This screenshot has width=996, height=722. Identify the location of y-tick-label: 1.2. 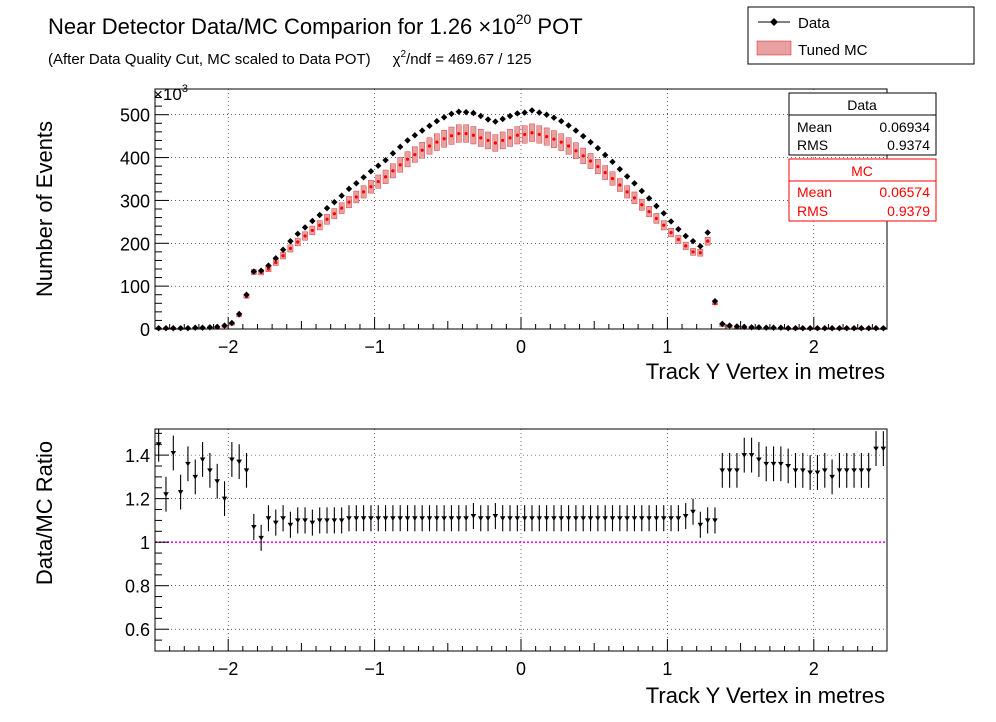
(137, 500).